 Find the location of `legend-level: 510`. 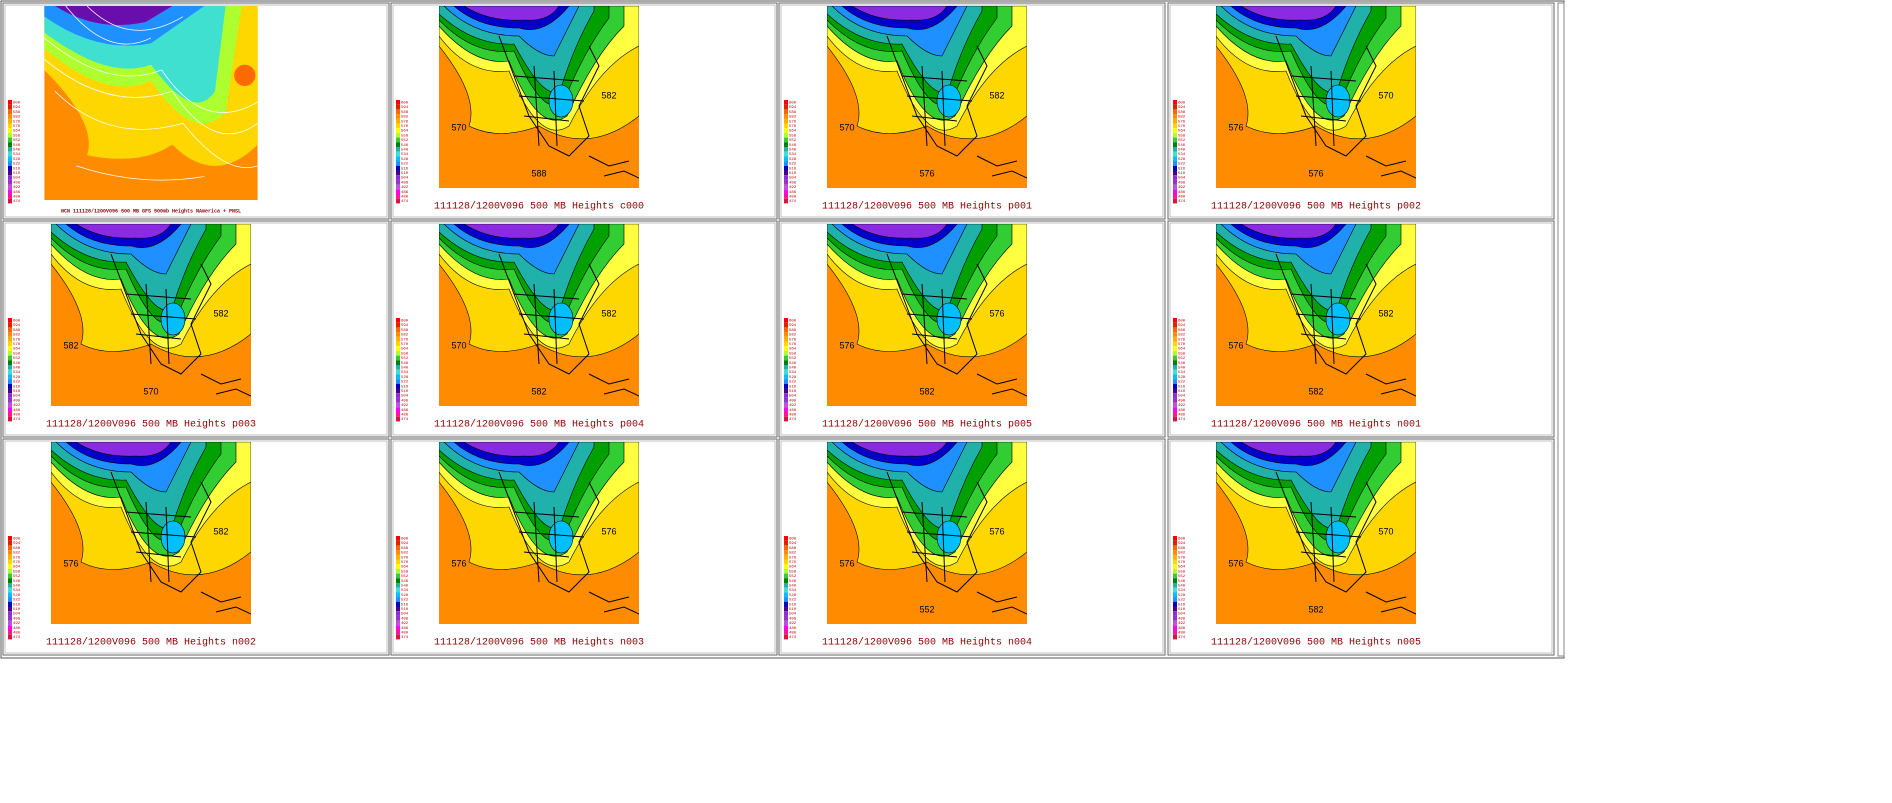

legend-level: 510 is located at coordinates (793, 174).